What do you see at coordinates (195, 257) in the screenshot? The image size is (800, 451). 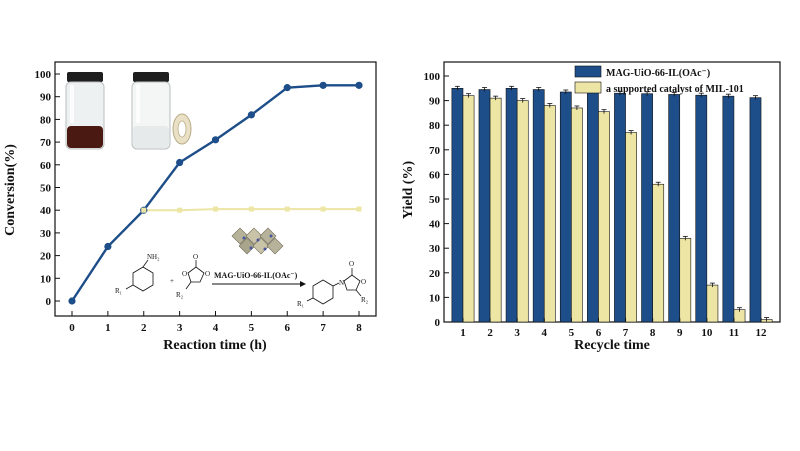 I see `carbonyl-o-label: O` at bounding box center [195, 257].